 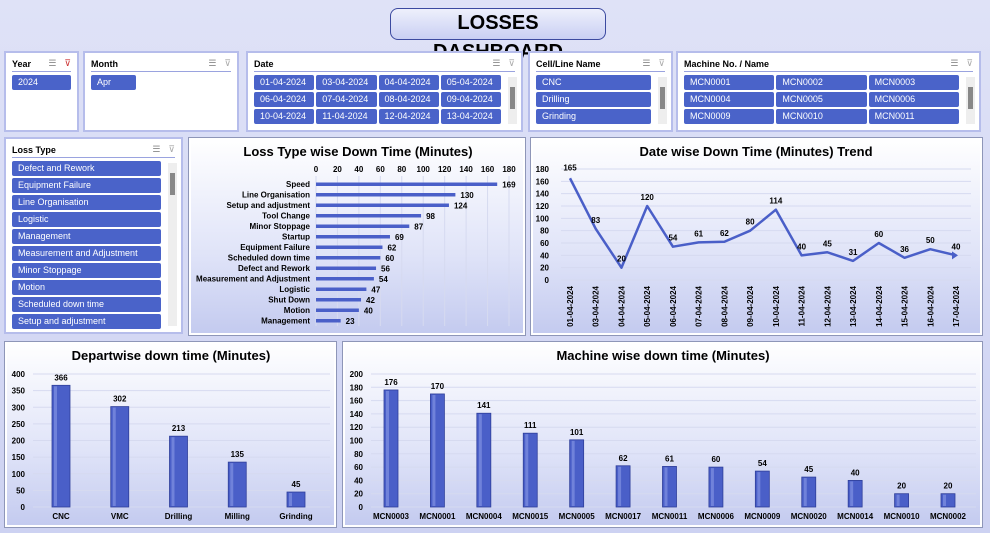 I want to click on data-label: 135, so click(x=238, y=454).